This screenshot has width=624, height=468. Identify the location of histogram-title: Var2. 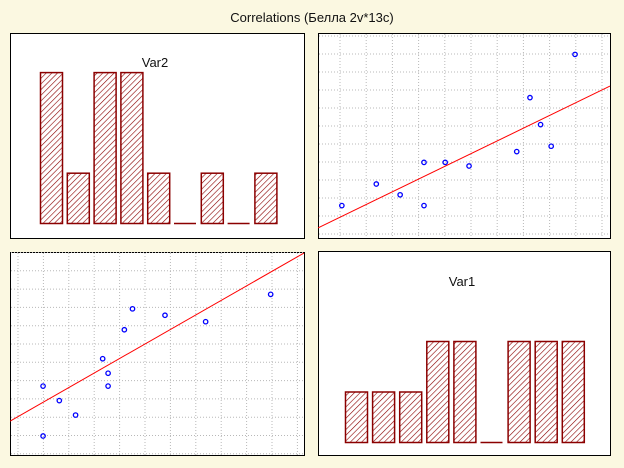
(155, 62).